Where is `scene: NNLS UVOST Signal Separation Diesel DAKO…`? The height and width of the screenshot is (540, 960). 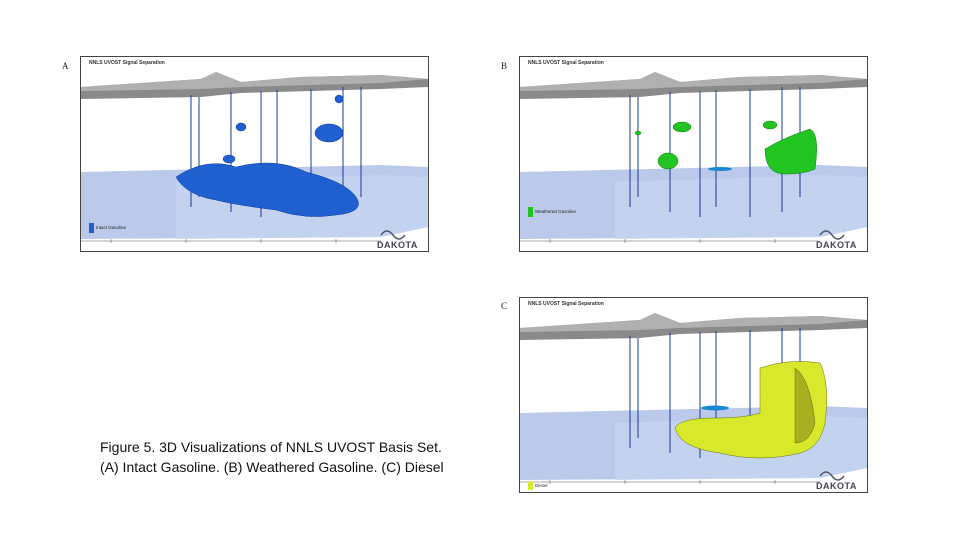
scene: NNLS UVOST Signal Separation Diesel DAKO… is located at coordinates (693, 395).